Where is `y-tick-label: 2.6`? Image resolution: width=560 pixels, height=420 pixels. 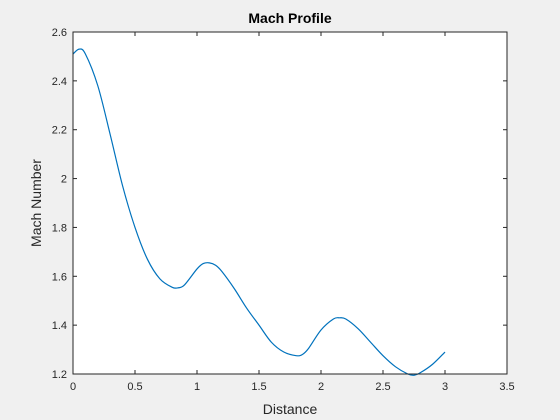 y-tick-label: 2.6 is located at coordinates (59, 33).